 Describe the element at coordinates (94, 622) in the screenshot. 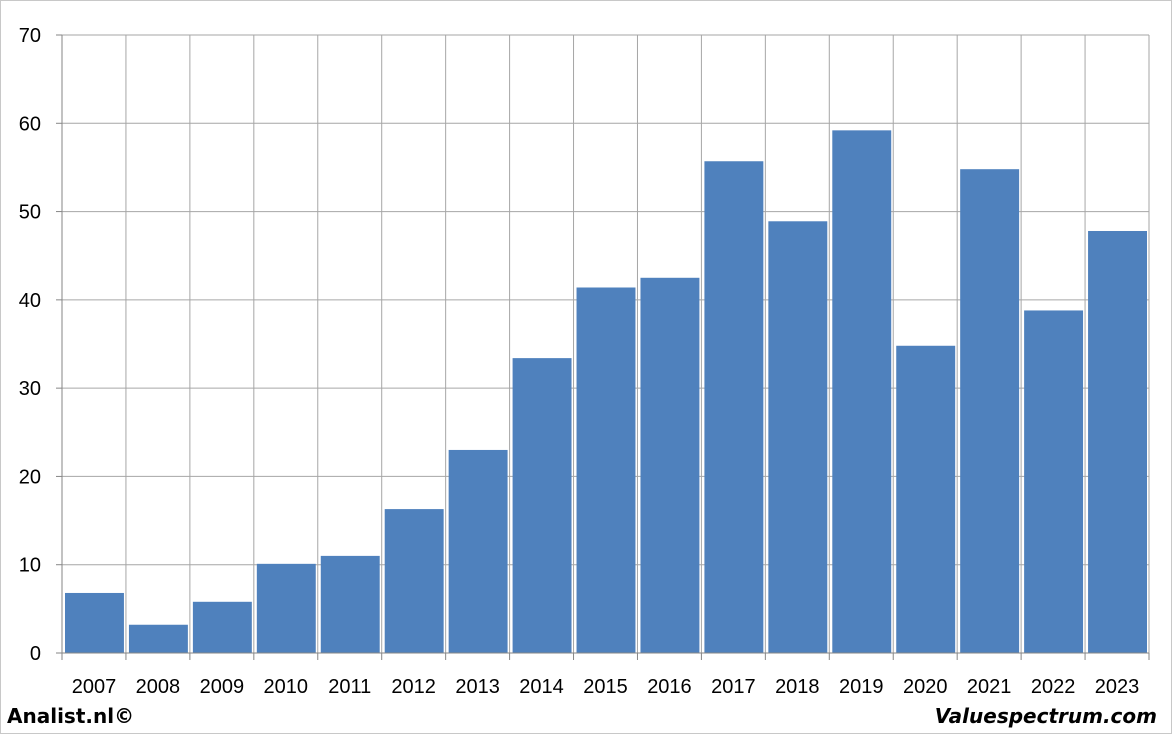

I see `bar-2007` at that location.